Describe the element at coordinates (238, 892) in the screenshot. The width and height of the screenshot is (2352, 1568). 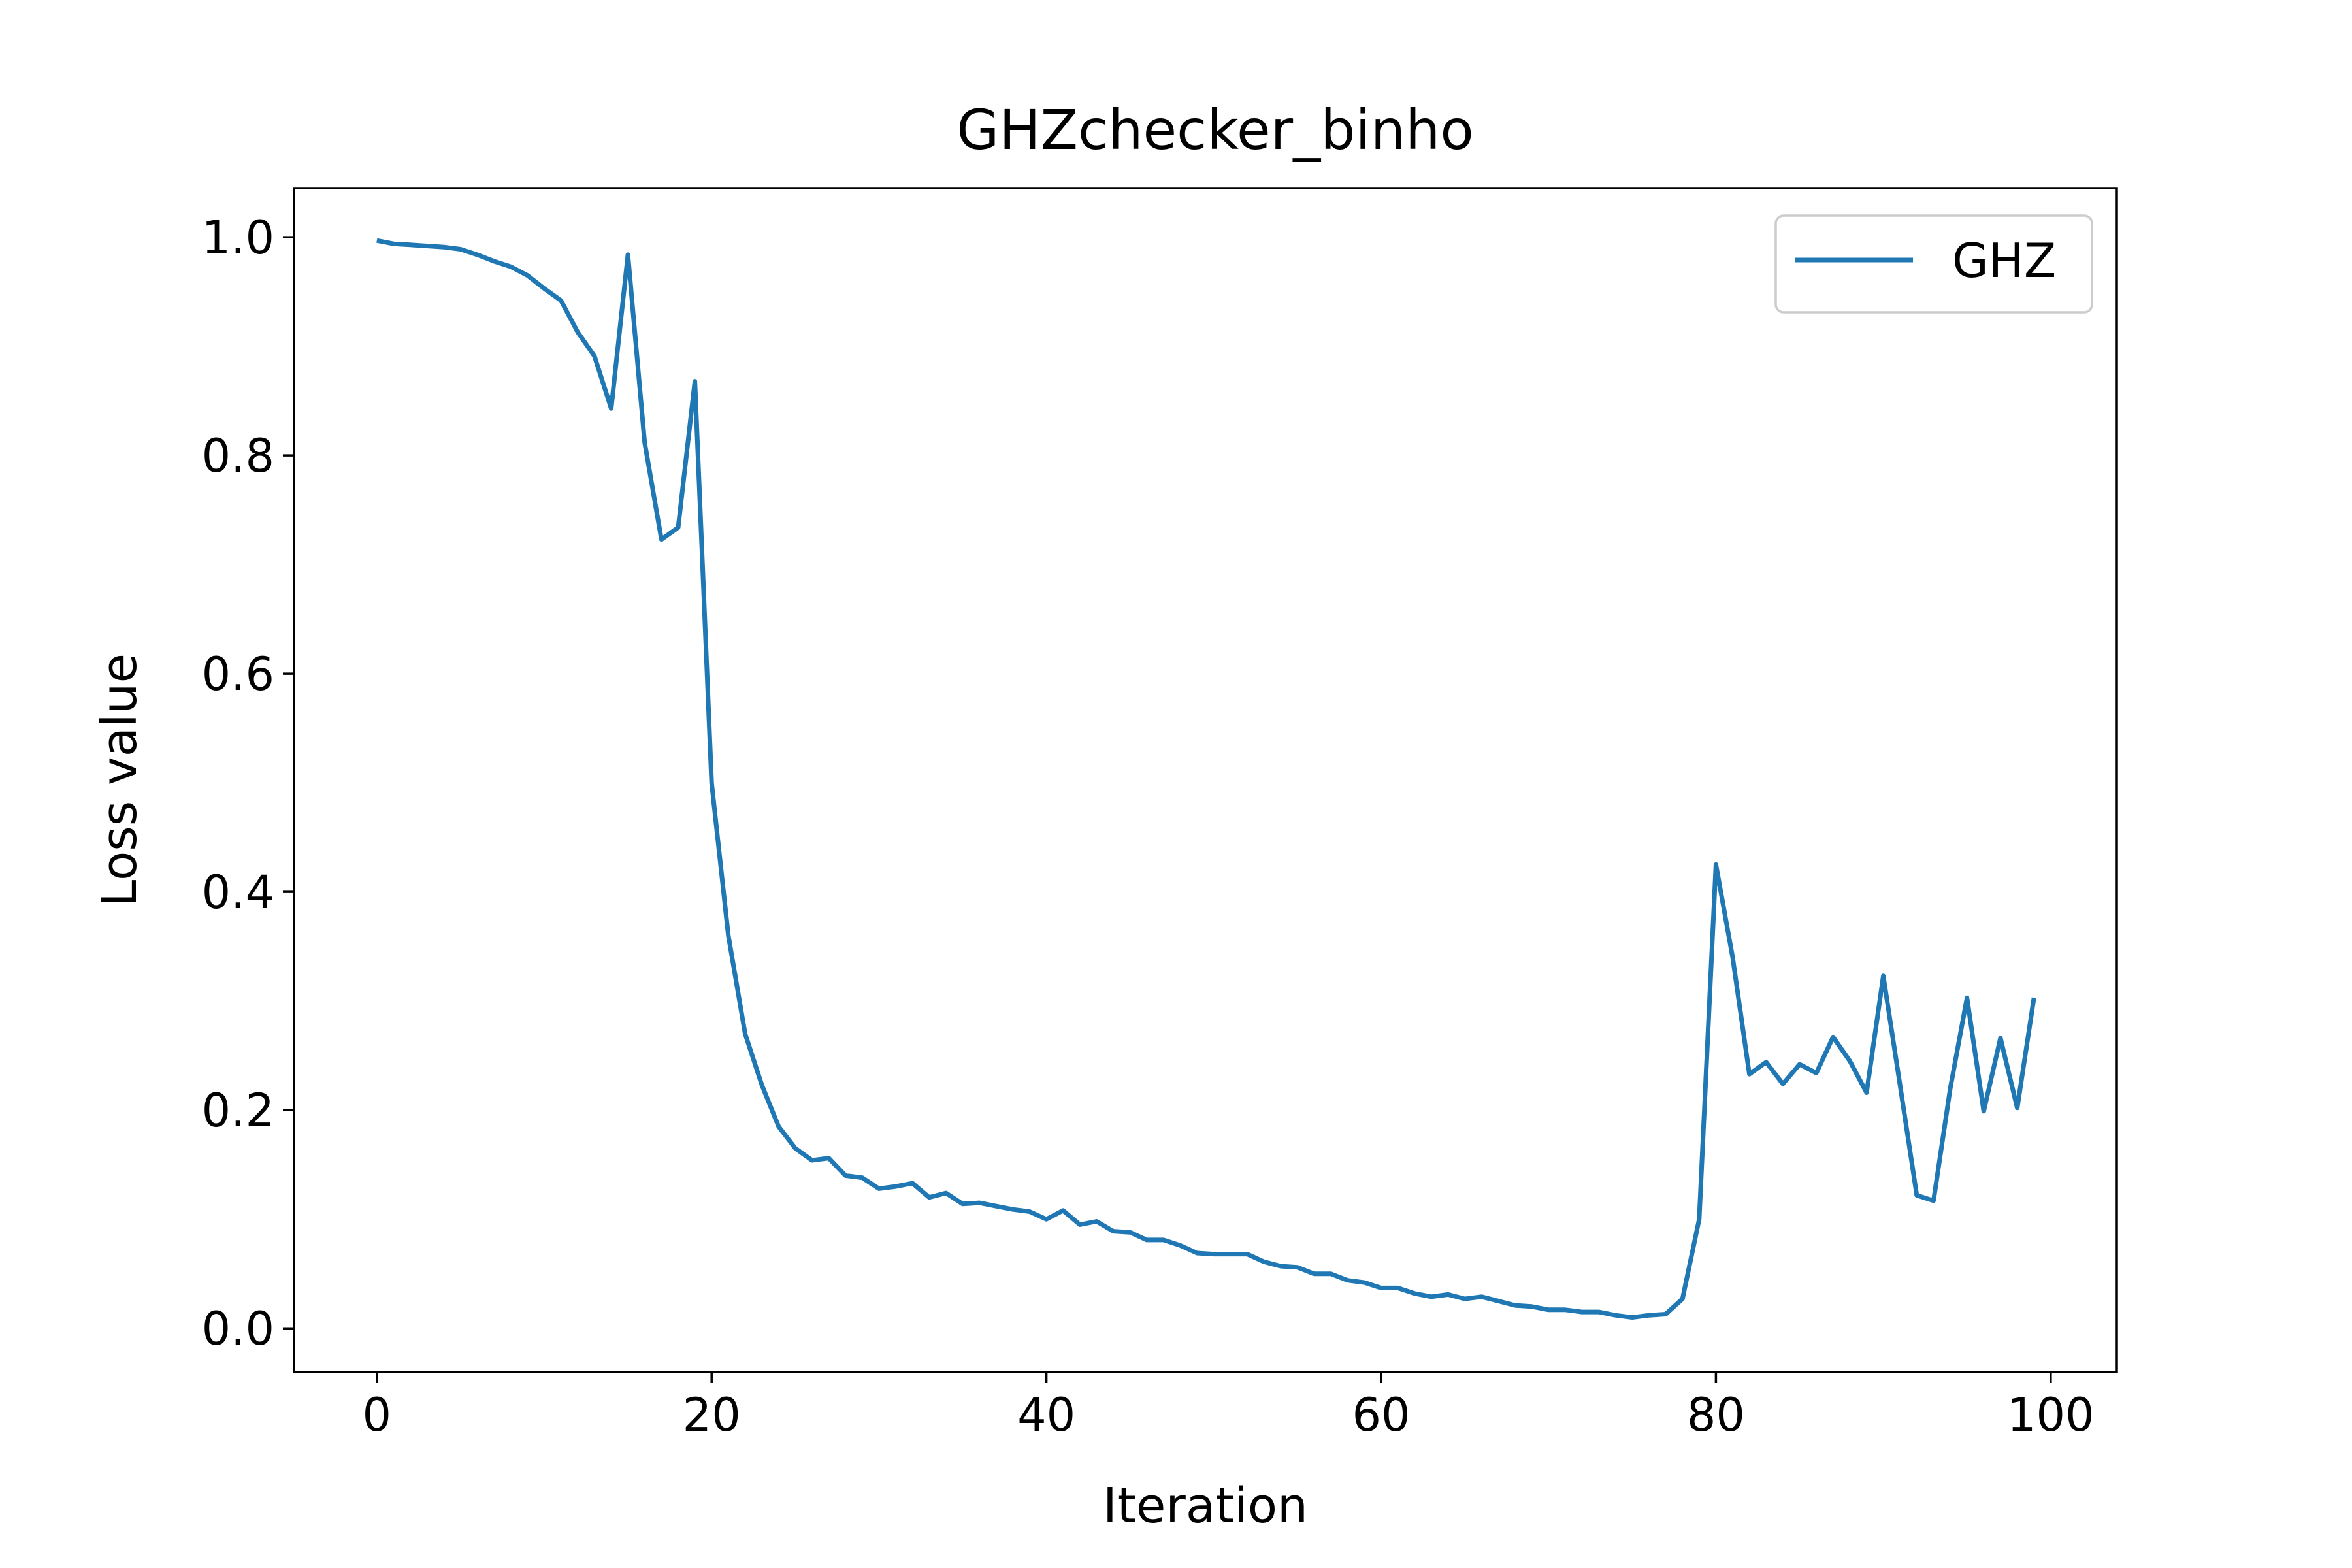
I see `y-tick-label: 0.4` at that location.